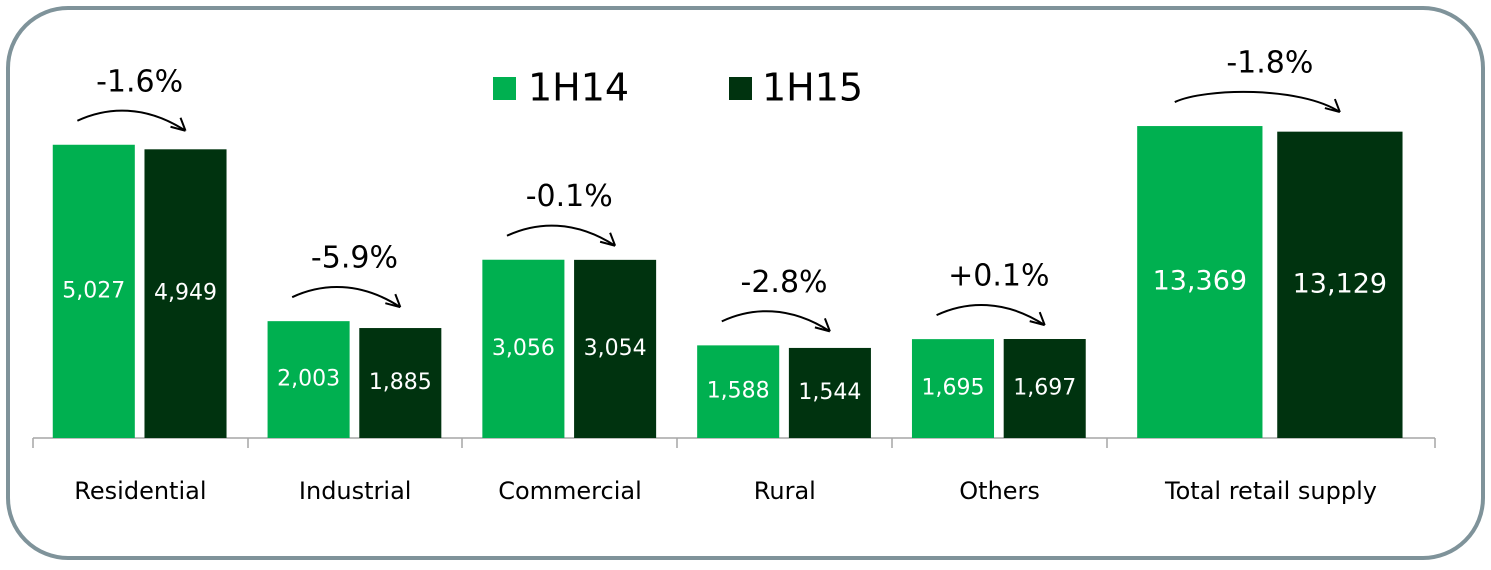 This screenshot has height=570, width=1491. I want to click on value-label: 1,544, so click(829, 392).